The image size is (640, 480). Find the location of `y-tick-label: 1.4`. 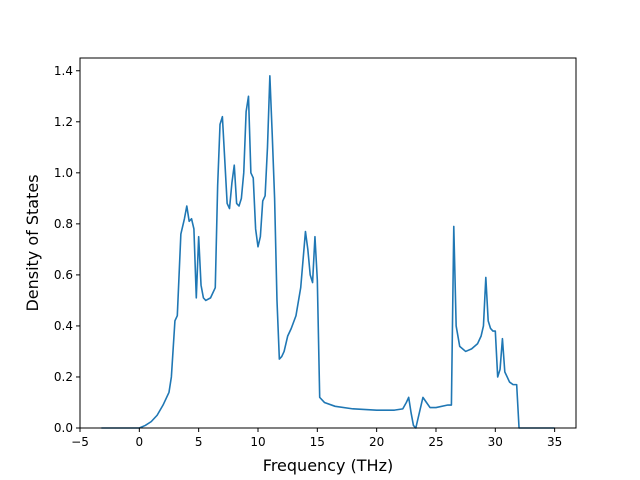

y-tick-label: 1.4 is located at coordinates (63, 71).